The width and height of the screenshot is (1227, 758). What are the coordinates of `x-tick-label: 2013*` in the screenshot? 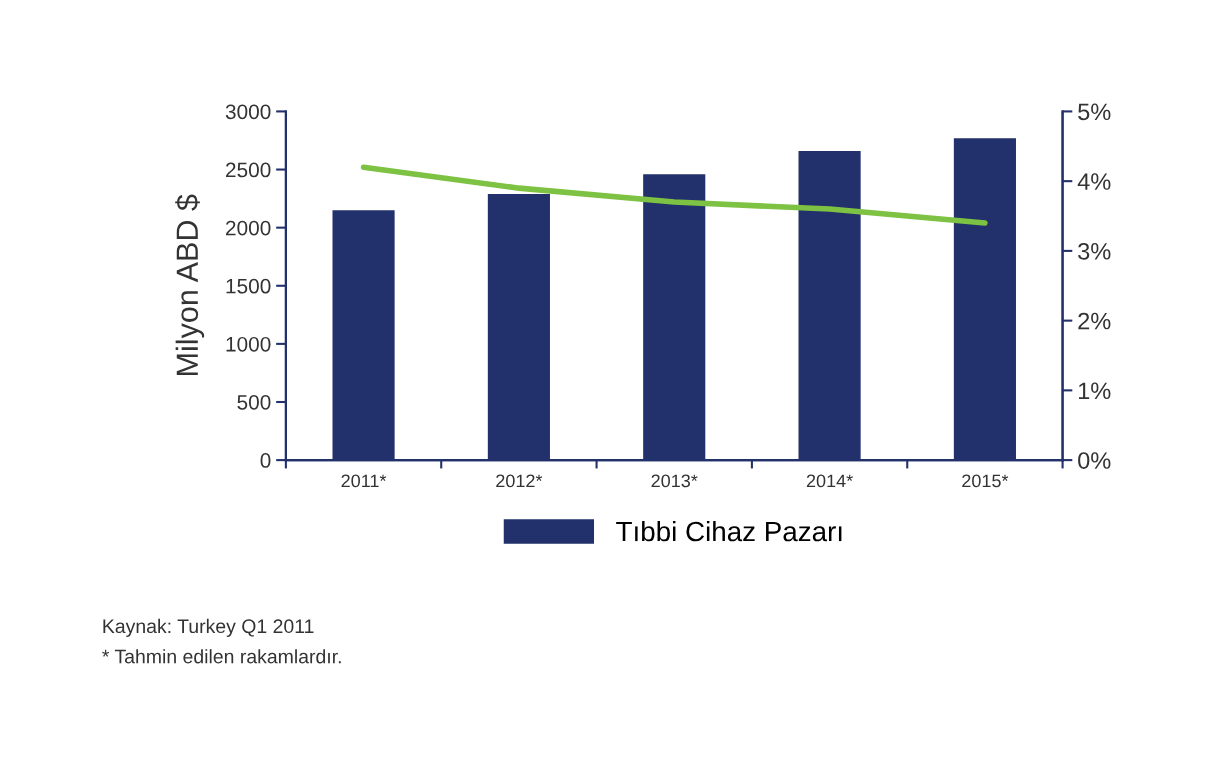 It's located at (674, 481).